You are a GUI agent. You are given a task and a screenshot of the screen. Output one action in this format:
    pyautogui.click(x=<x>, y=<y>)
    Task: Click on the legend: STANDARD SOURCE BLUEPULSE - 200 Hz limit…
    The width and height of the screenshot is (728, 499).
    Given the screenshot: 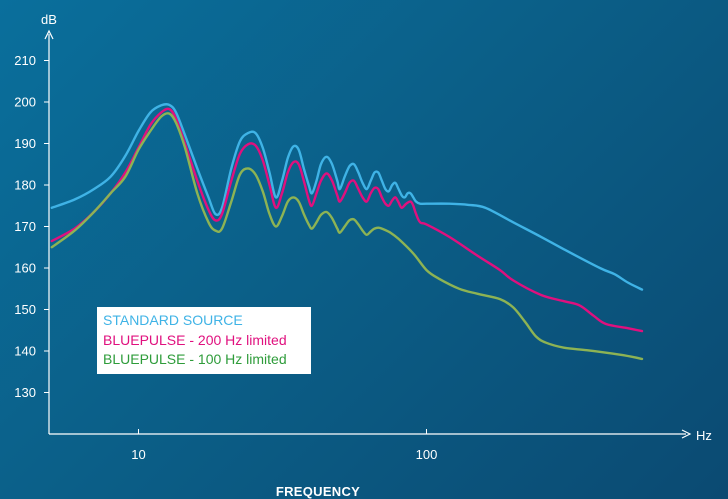 What is the action you would take?
    pyautogui.click(x=204, y=340)
    